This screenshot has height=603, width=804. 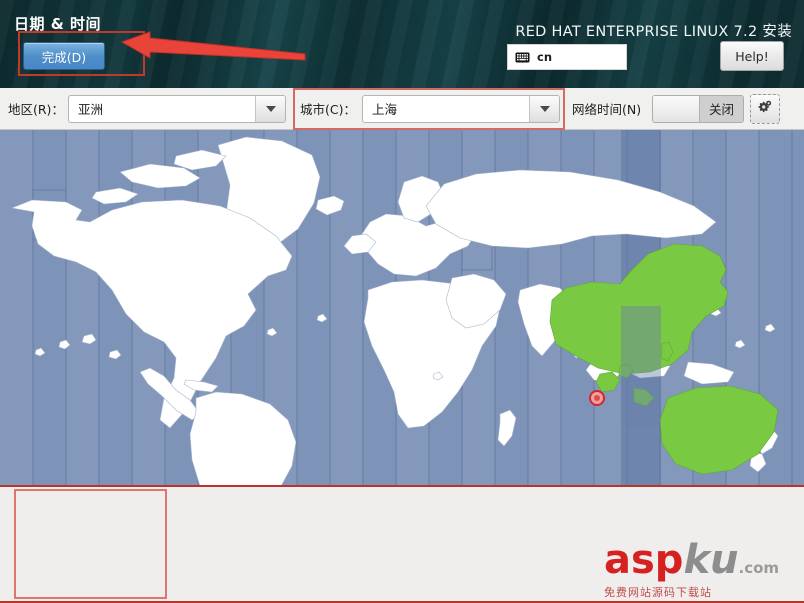 What do you see at coordinates (752, 56) in the screenshot?
I see `help-button: Help!` at bounding box center [752, 56].